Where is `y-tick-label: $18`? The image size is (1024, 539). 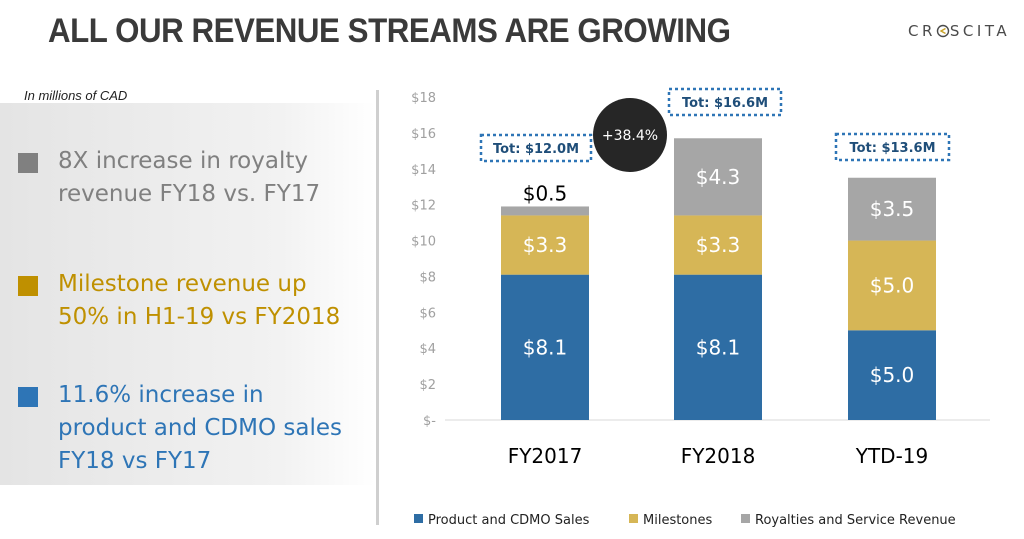
y-tick-label: $18 is located at coordinates (423, 98).